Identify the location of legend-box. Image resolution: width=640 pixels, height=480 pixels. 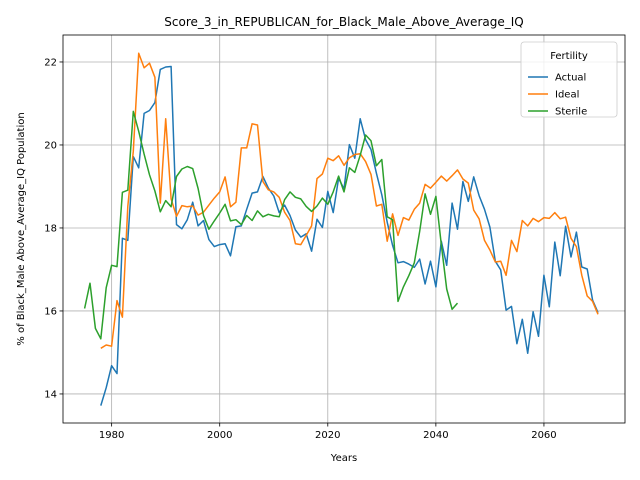
(569, 79).